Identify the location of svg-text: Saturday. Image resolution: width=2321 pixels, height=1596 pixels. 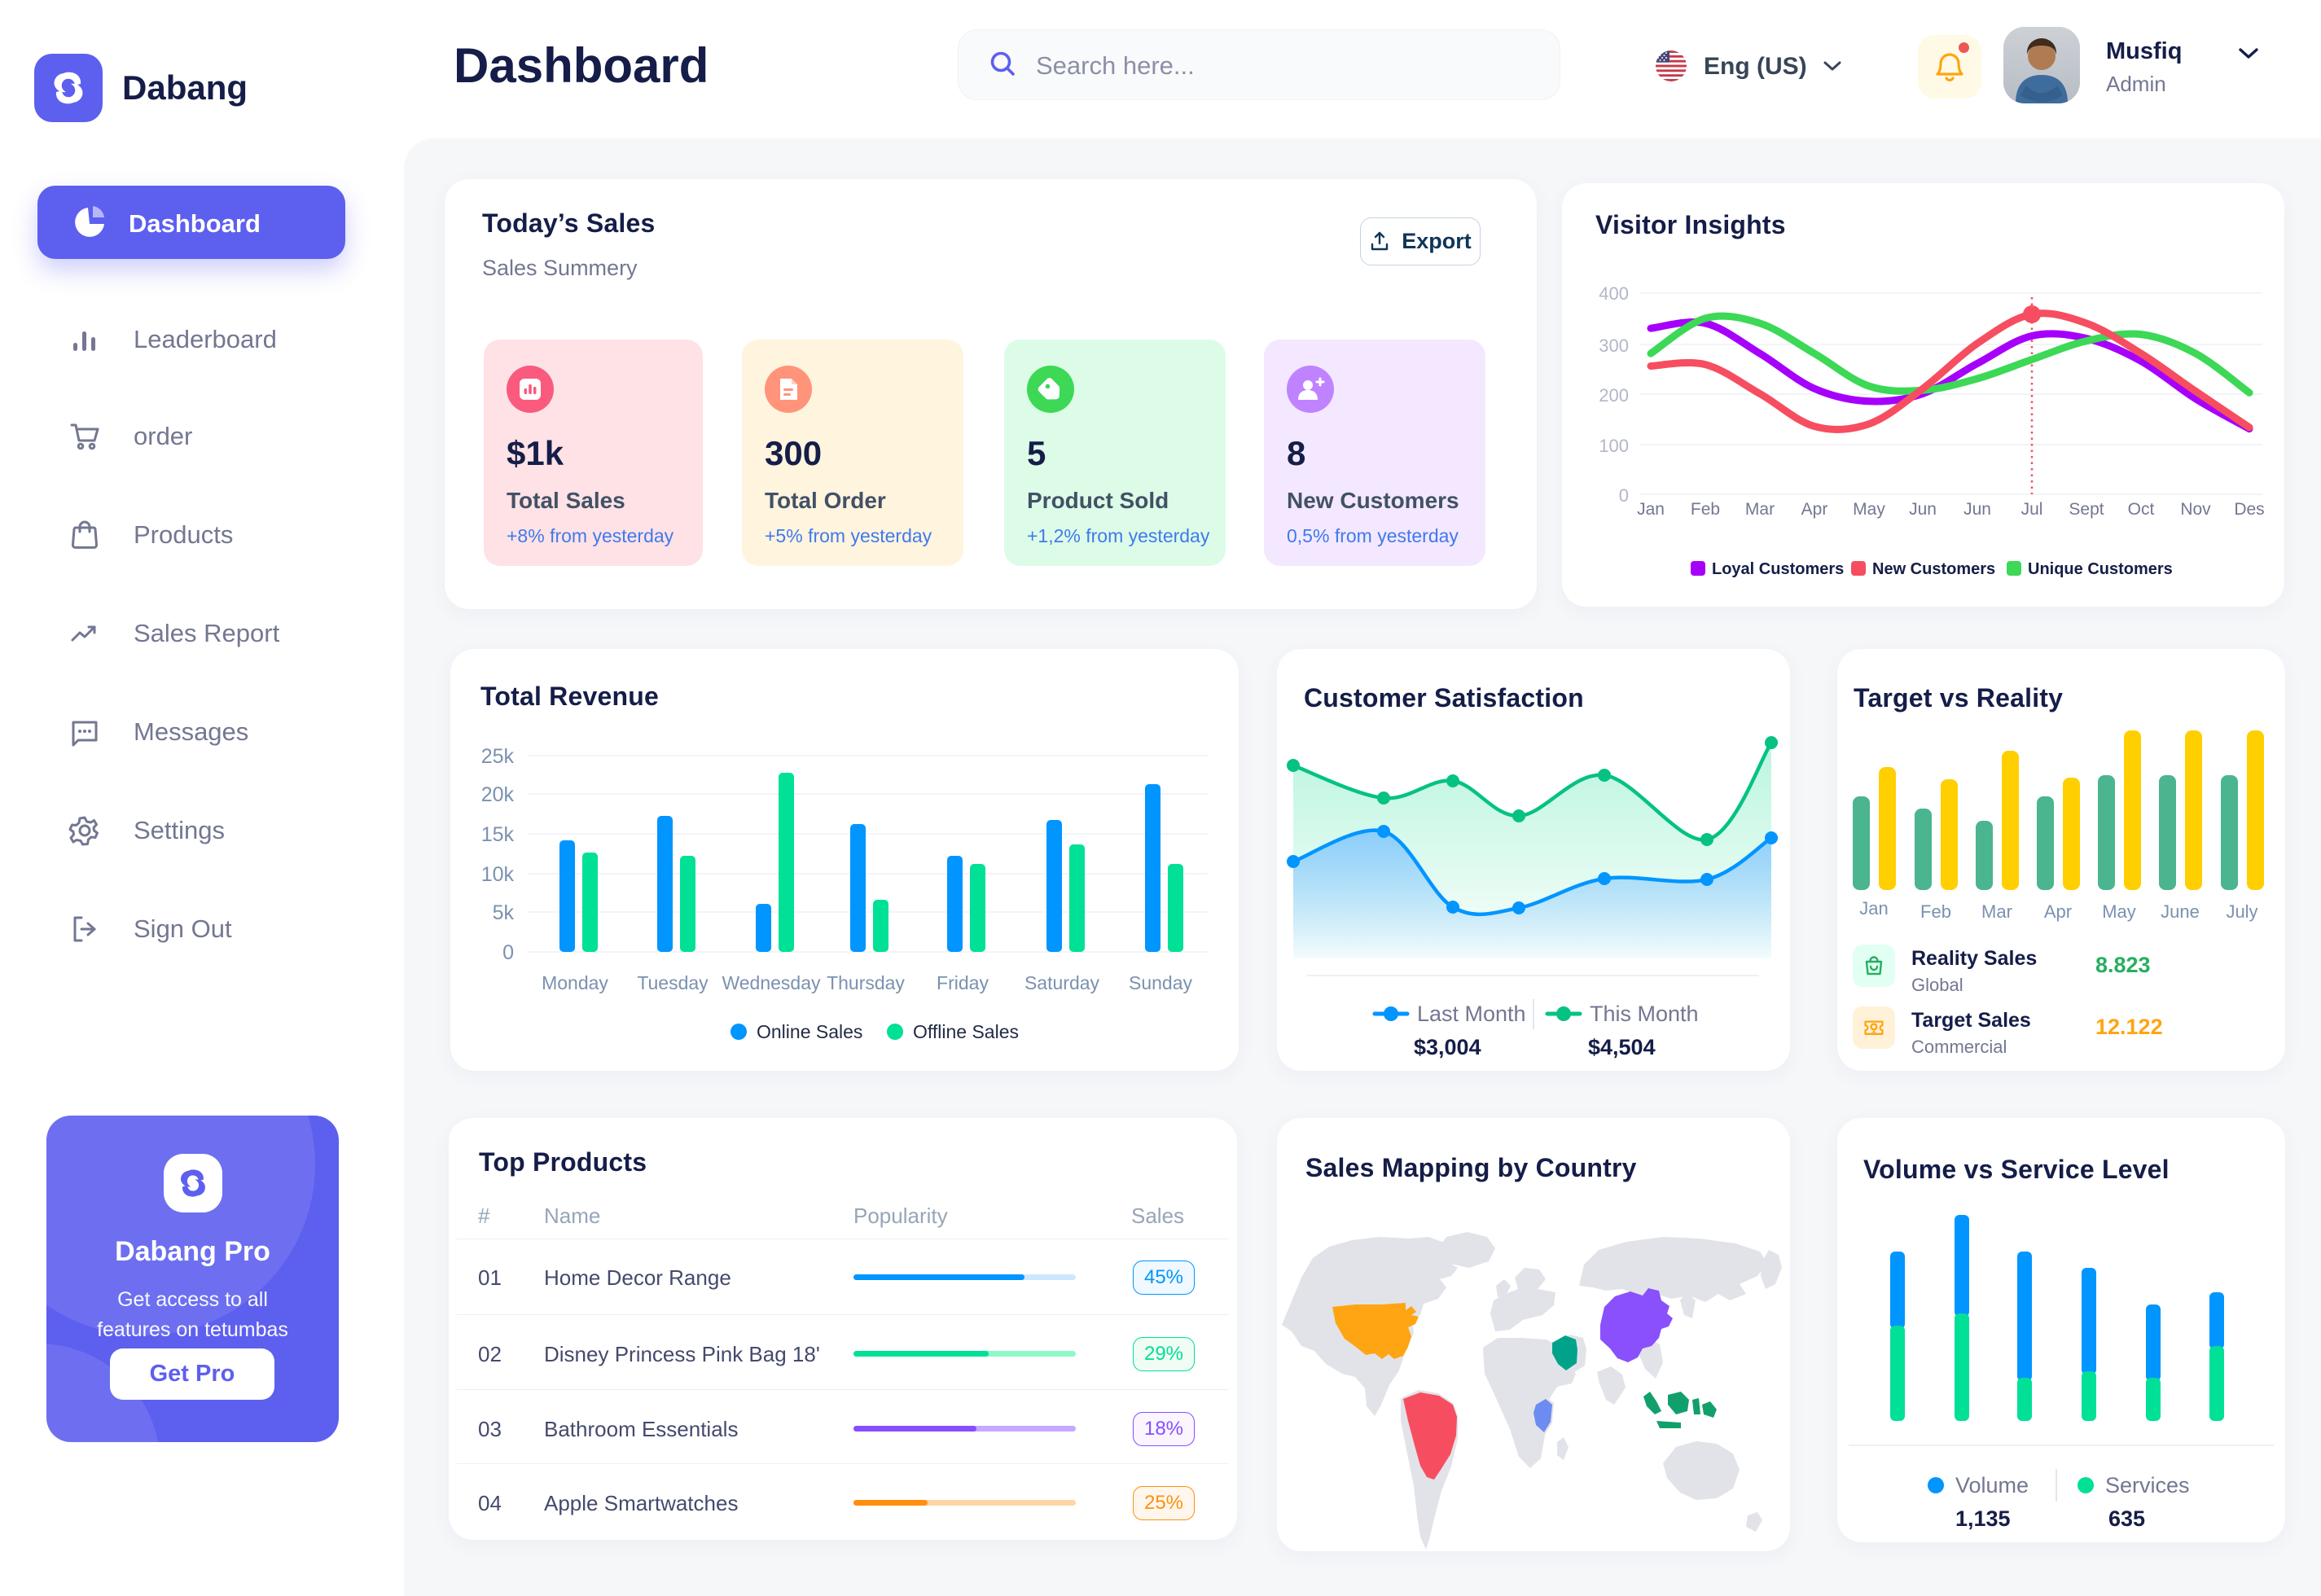
(1062, 982).